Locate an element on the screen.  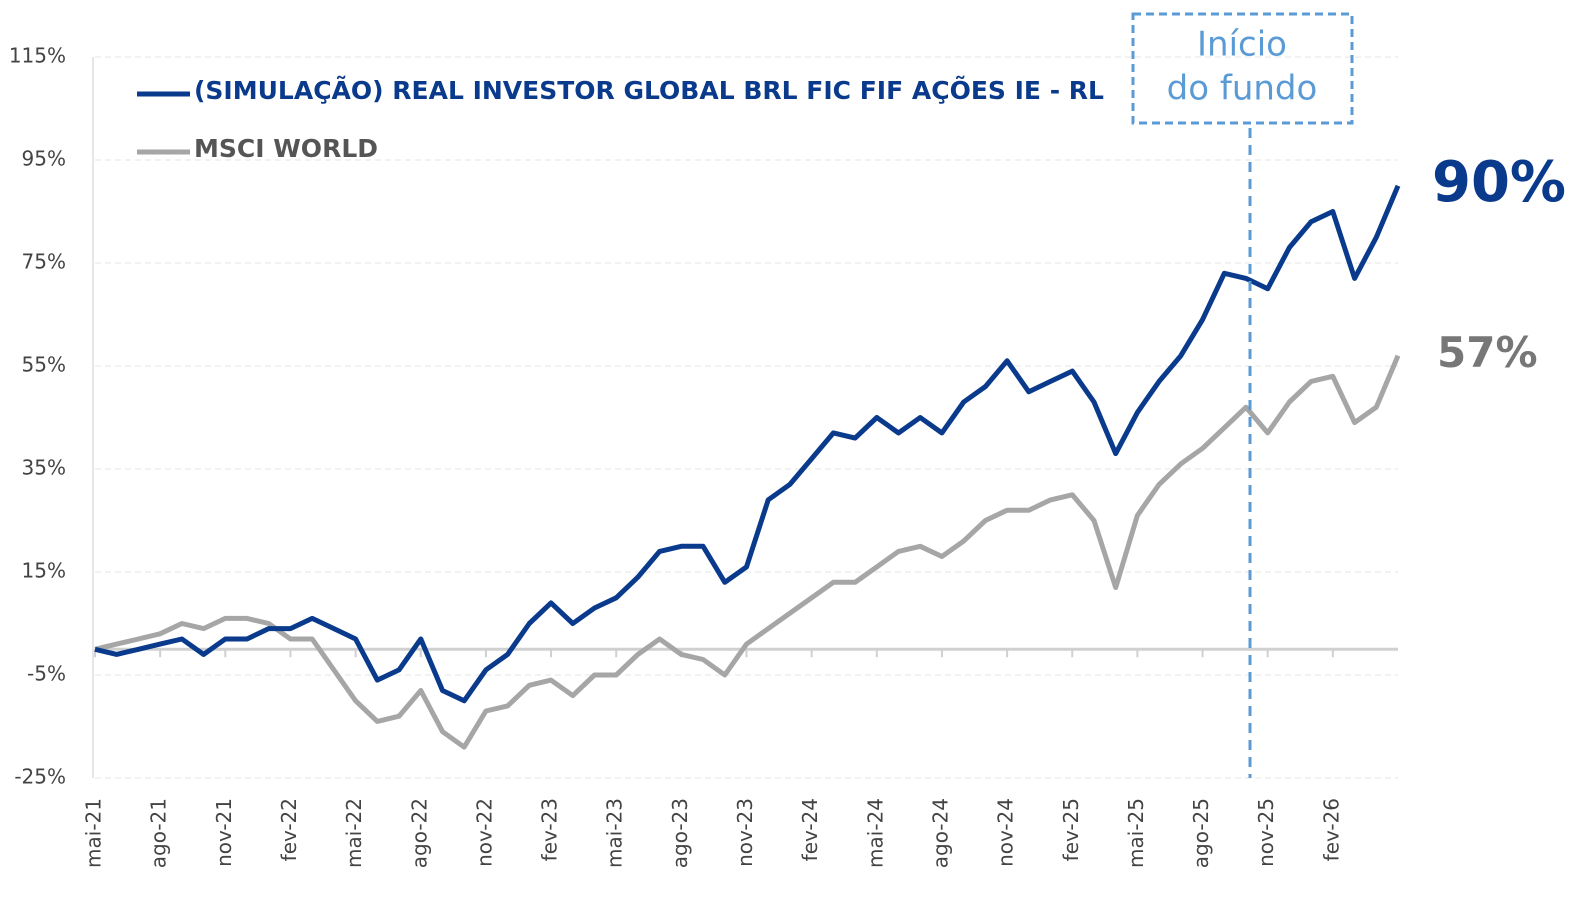
legend-label: MSCI WORLD is located at coordinates (286, 148).